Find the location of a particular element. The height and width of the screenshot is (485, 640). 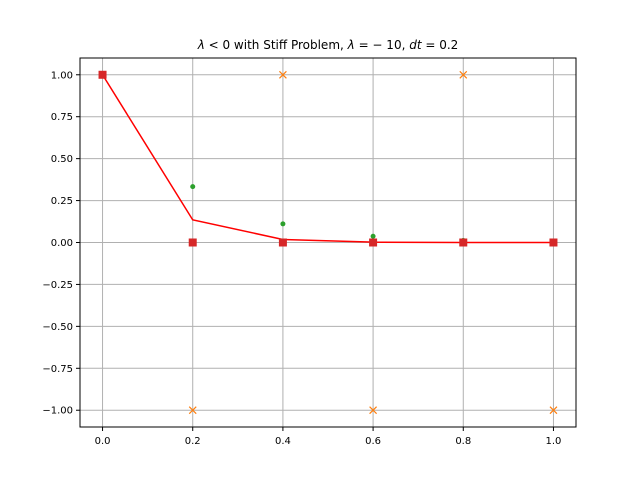

x-tick-label: 0.8 is located at coordinates (463, 441).